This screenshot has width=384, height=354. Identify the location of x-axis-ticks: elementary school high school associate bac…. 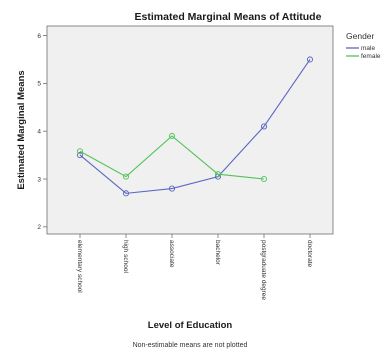
(194, 267).